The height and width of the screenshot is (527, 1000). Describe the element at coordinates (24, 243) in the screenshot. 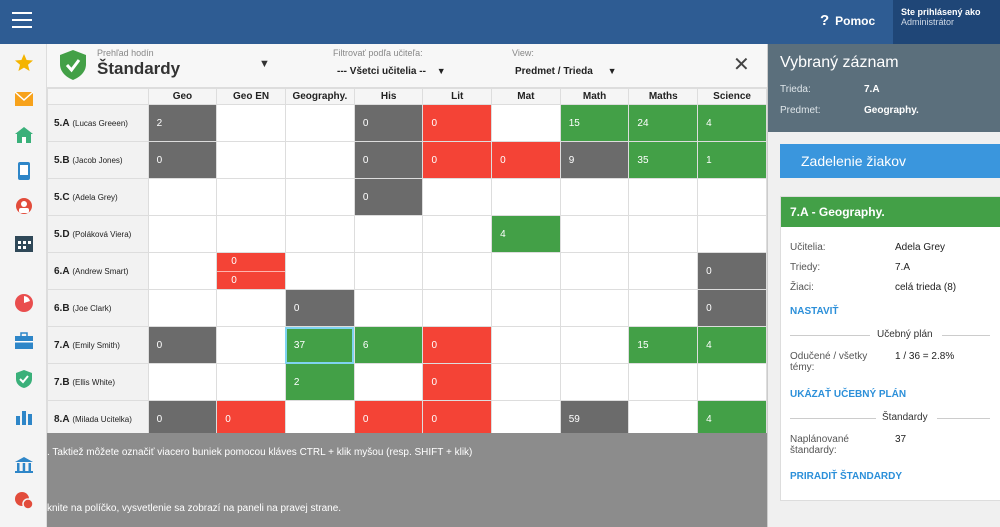

I see `calendar-icon` at that location.